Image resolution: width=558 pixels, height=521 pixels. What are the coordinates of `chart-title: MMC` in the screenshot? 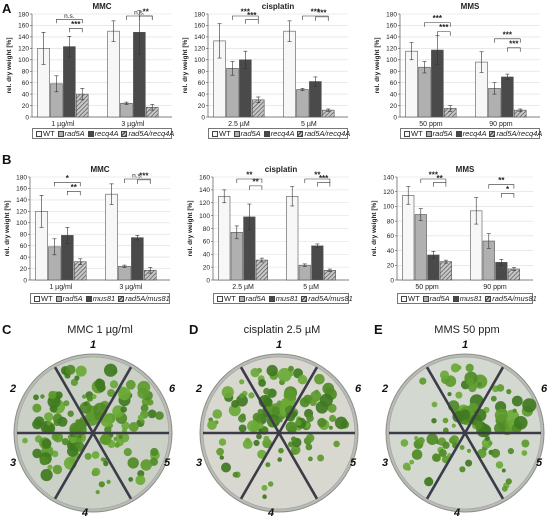 It's located at (101, 6).